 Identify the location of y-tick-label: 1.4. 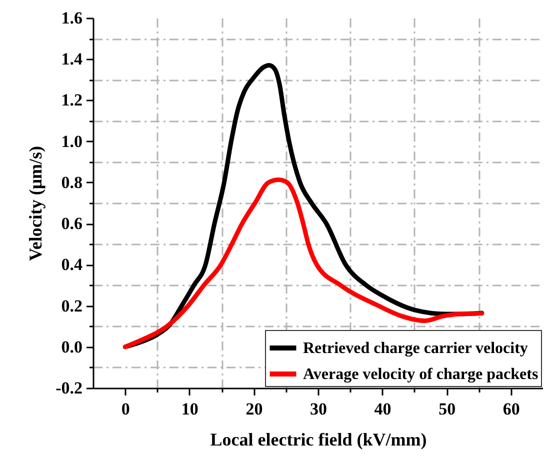
(72, 59).